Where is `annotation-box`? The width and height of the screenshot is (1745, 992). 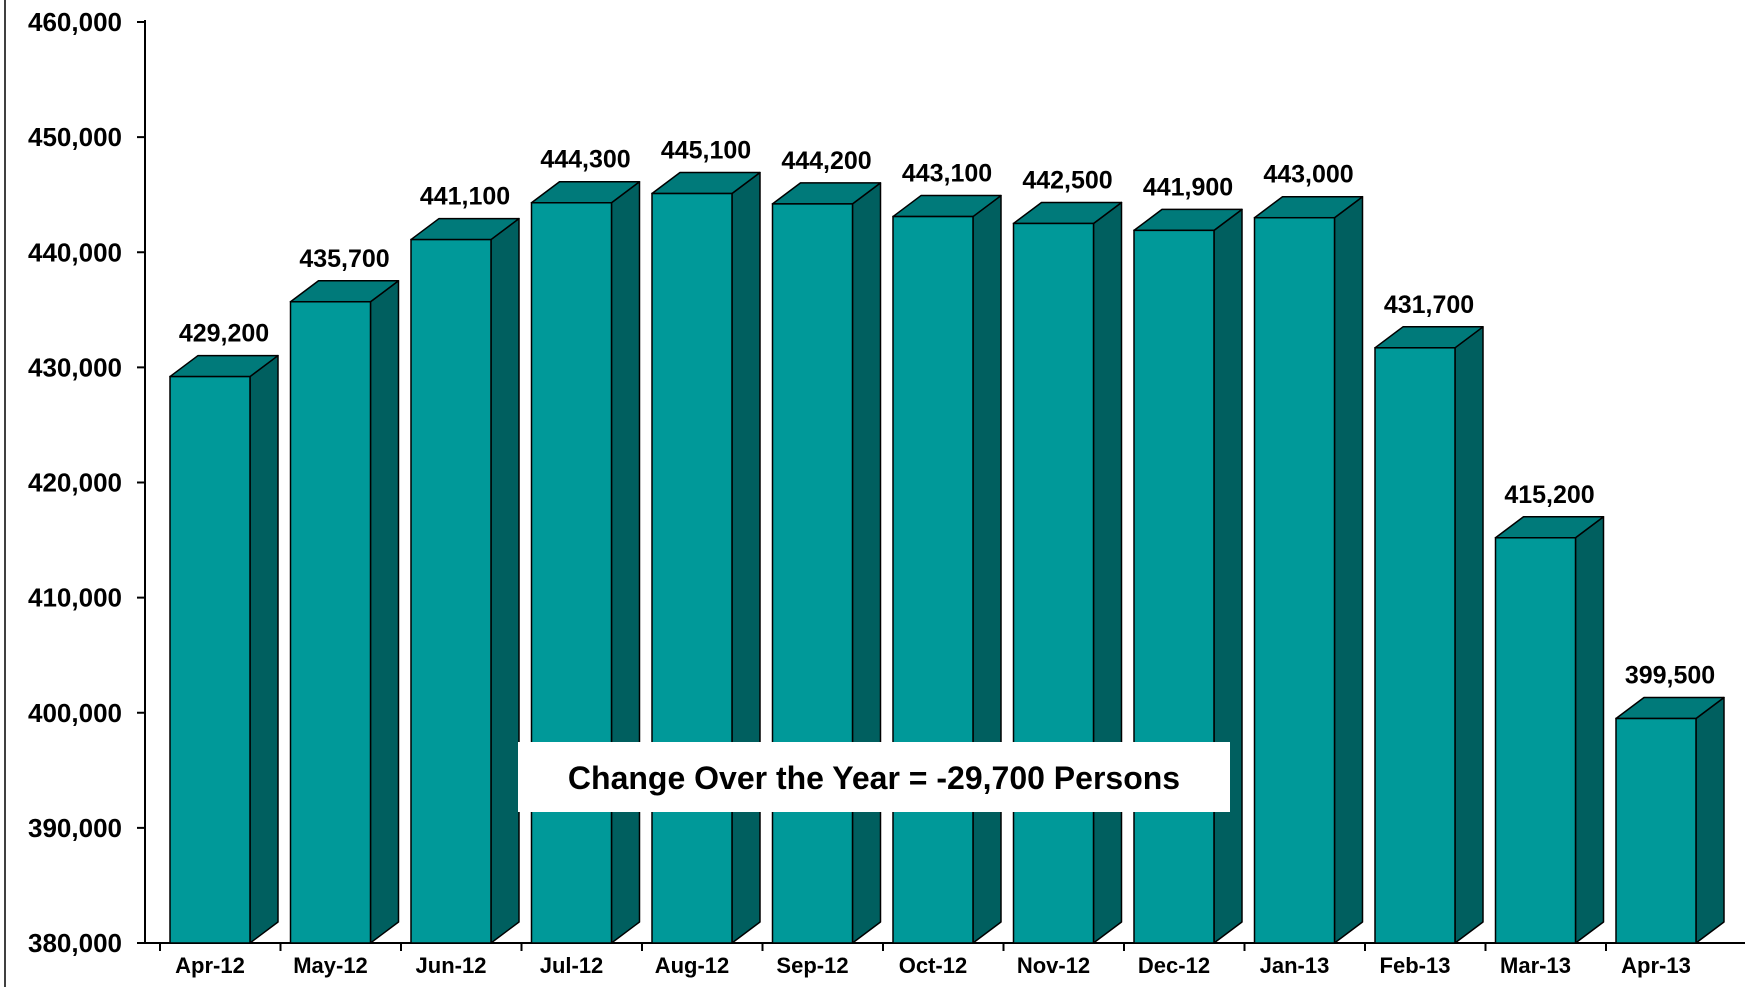
annotation-box is located at coordinates (874, 777).